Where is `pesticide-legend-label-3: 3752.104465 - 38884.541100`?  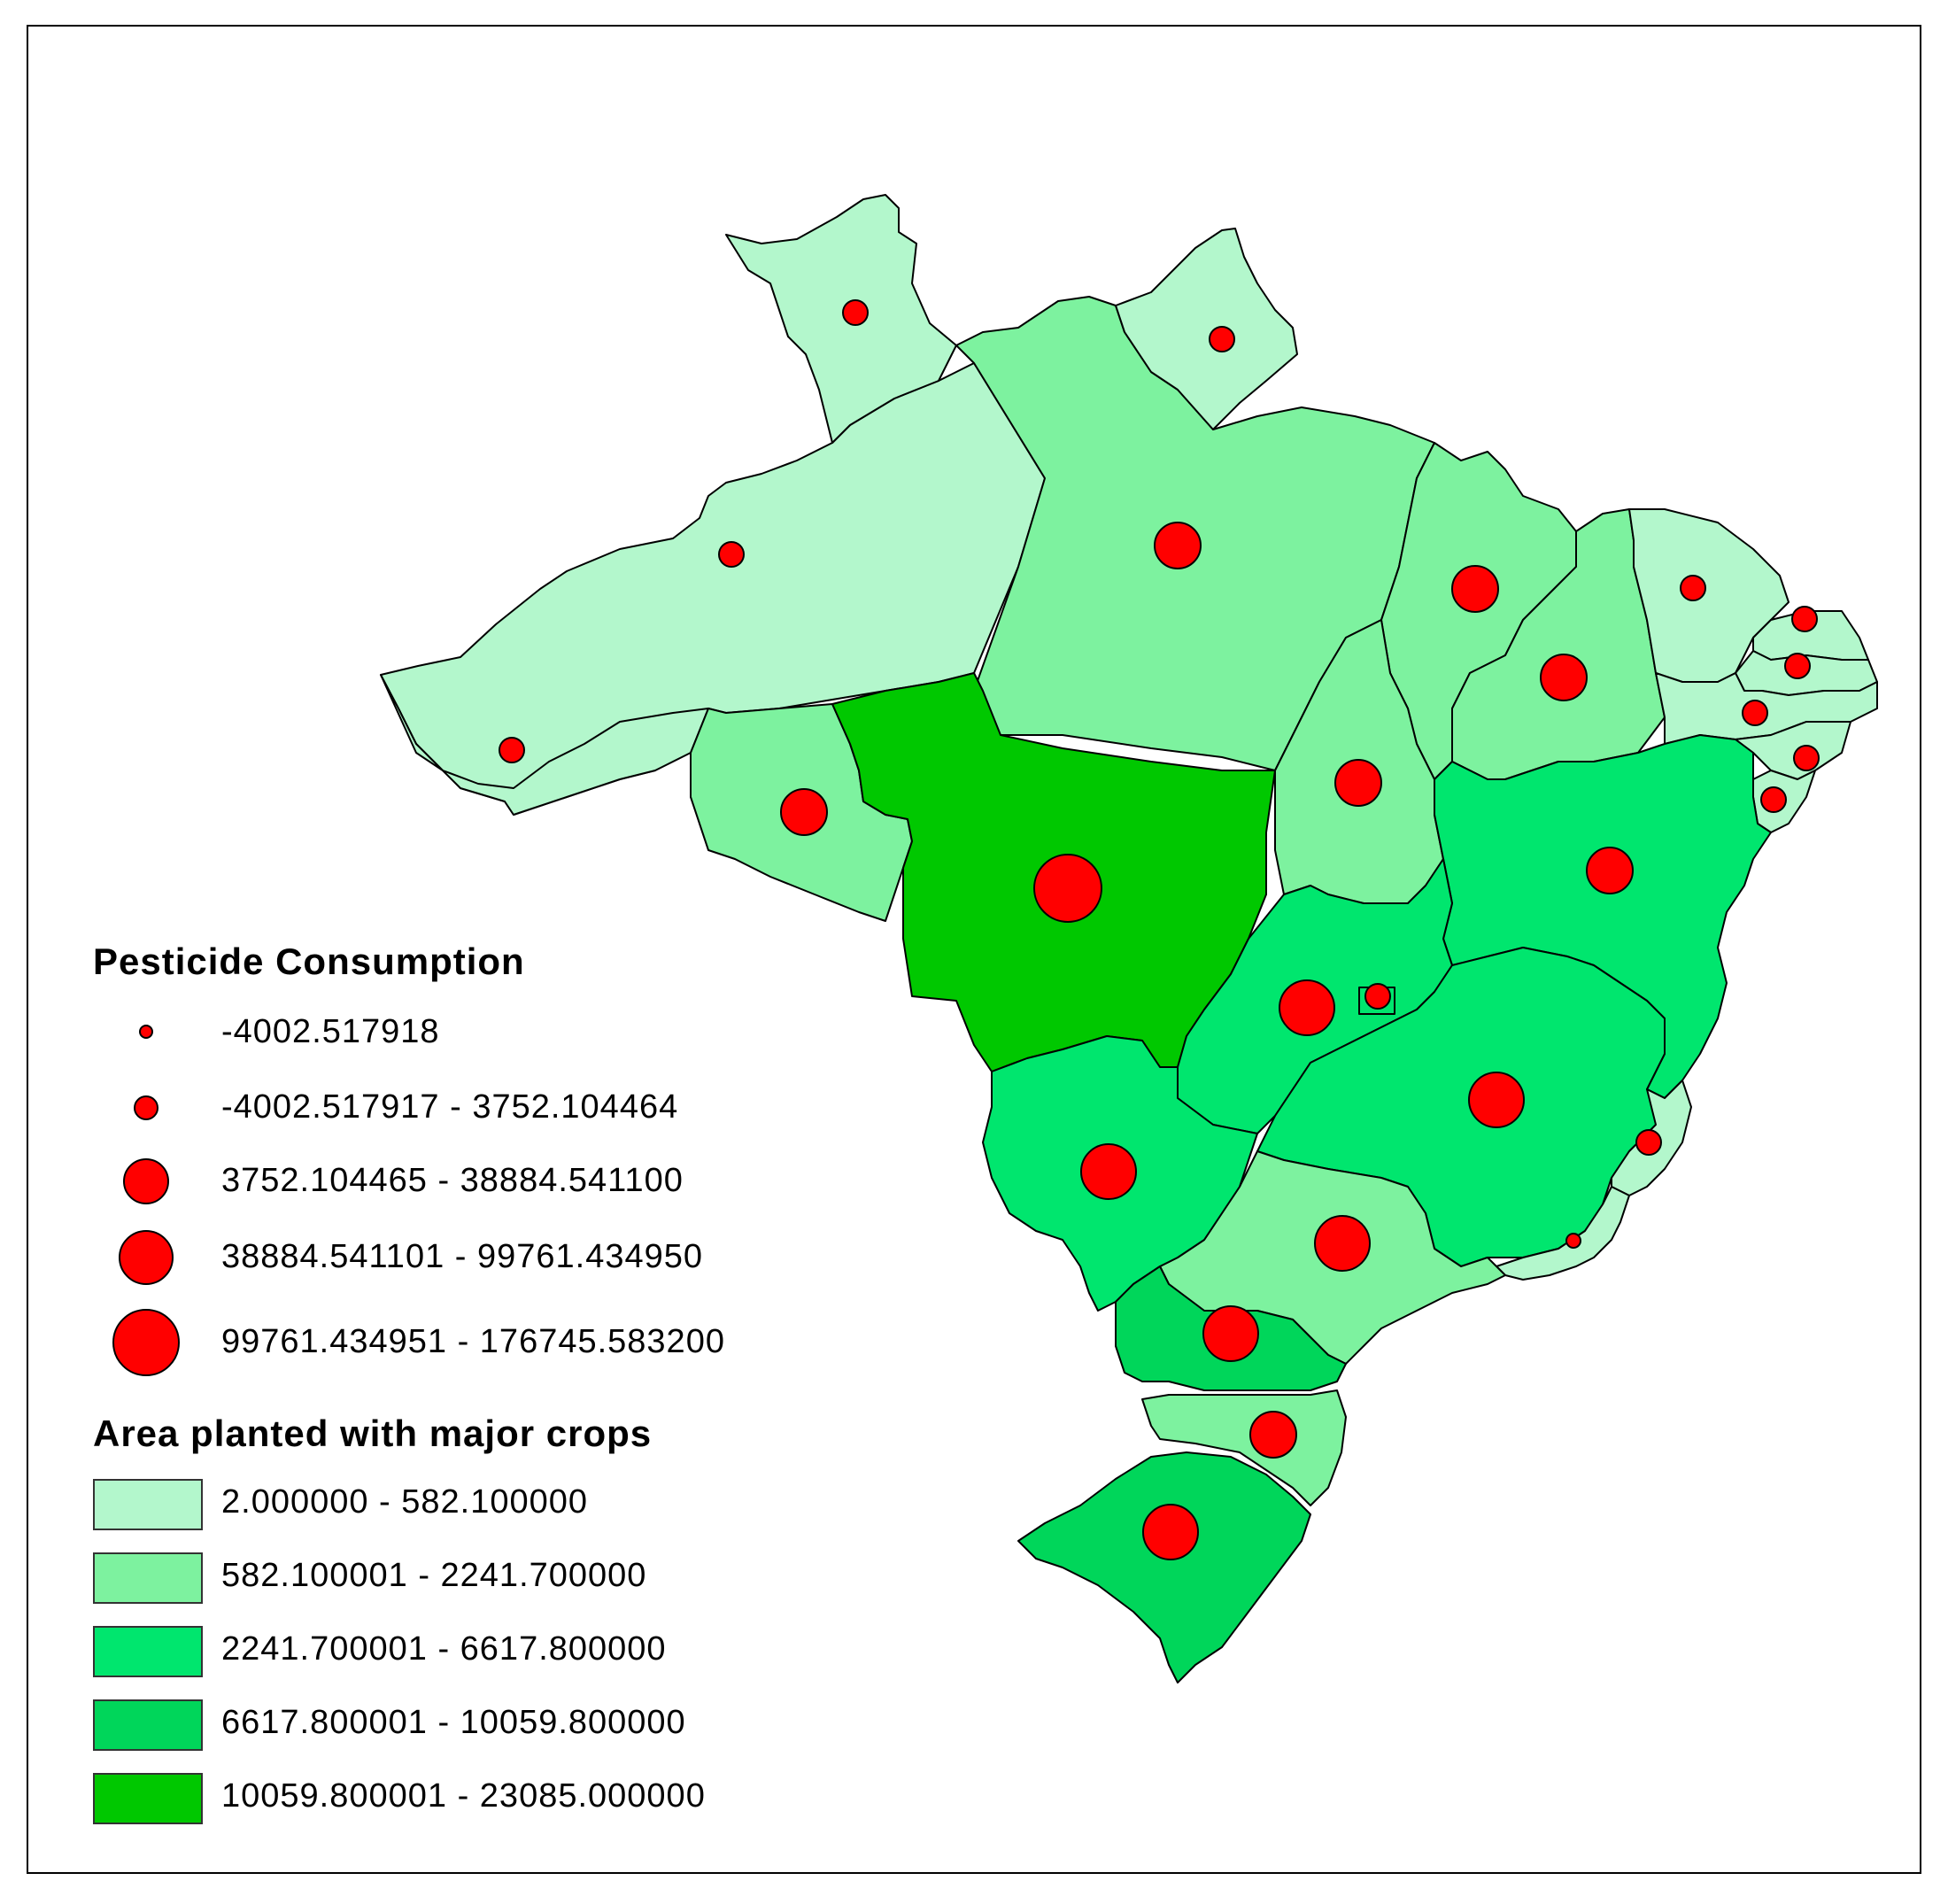 pesticide-legend-label-3: 3752.104465 - 38884.541100 is located at coordinates (452, 1180).